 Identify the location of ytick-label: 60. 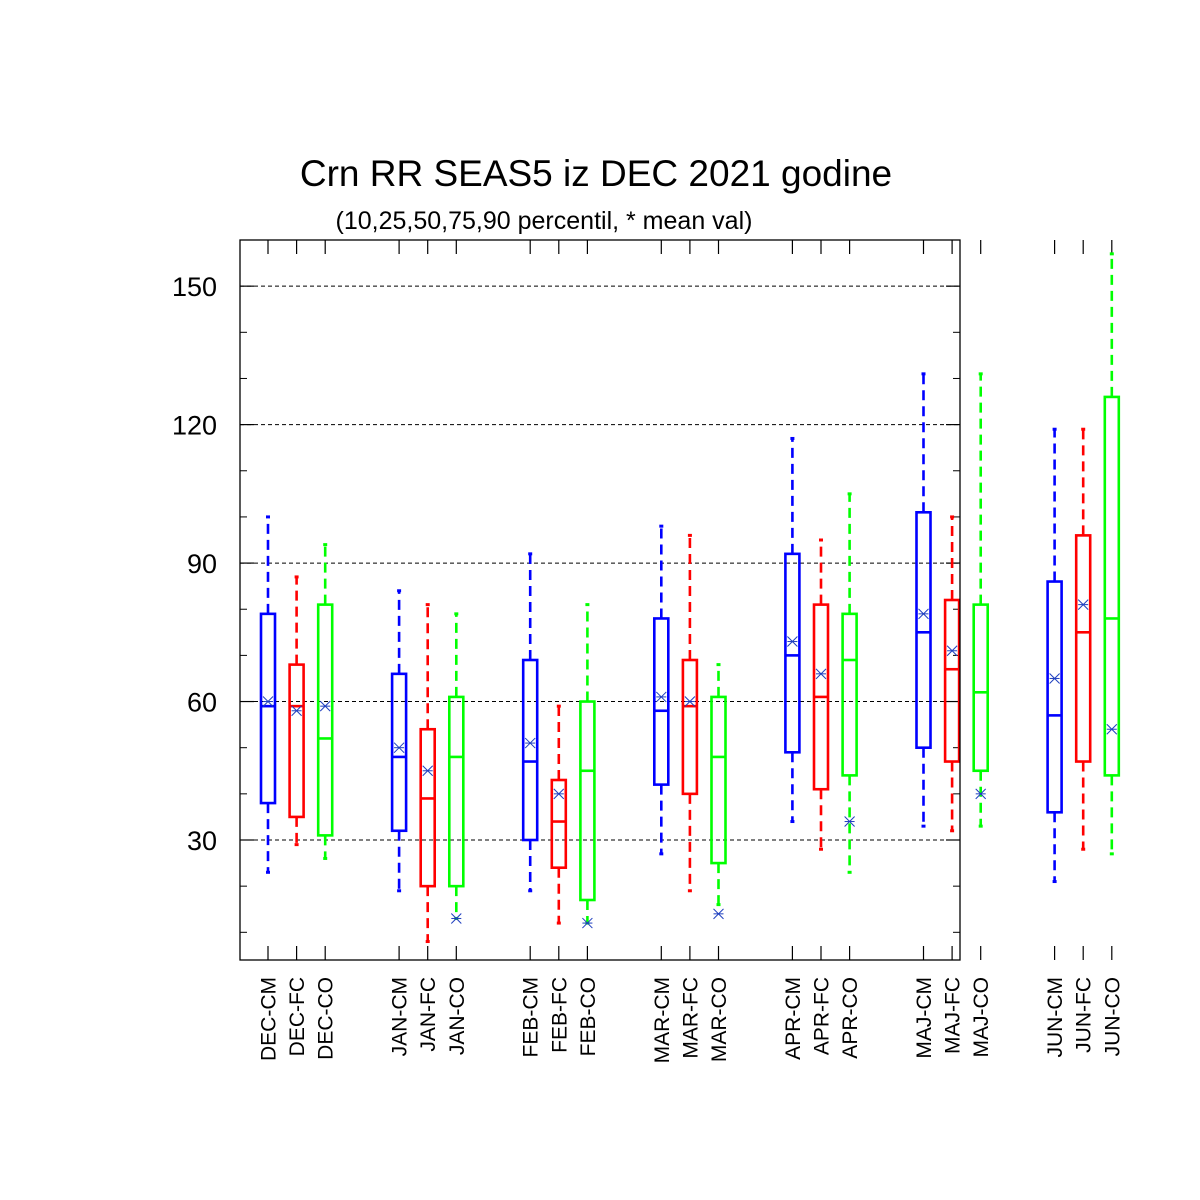
(202, 703).